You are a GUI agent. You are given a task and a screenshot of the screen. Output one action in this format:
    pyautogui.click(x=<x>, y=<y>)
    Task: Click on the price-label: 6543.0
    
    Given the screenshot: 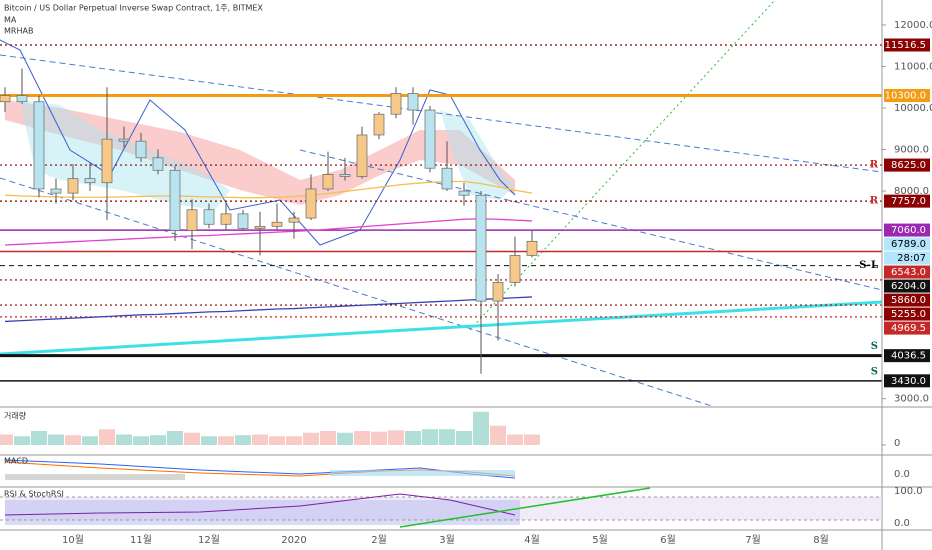 What is the action you would take?
    pyautogui.click(x=908, y=272)
    